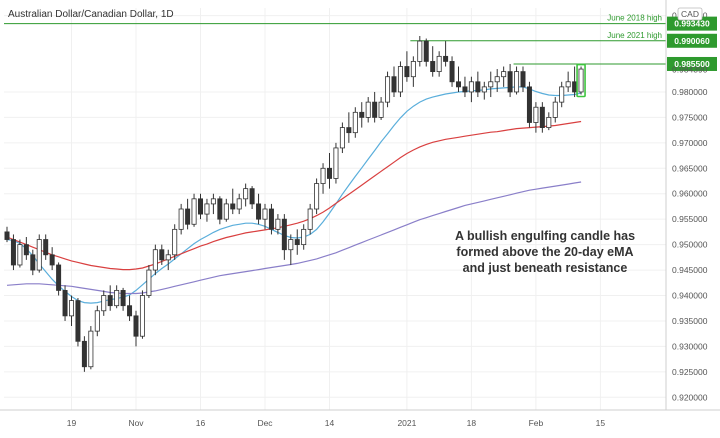 This screenshot has width=720, height=438. Describe the element at coordinates (690, 296) in the screenshot. I see `y-tick-label: 0.940000` at that location.